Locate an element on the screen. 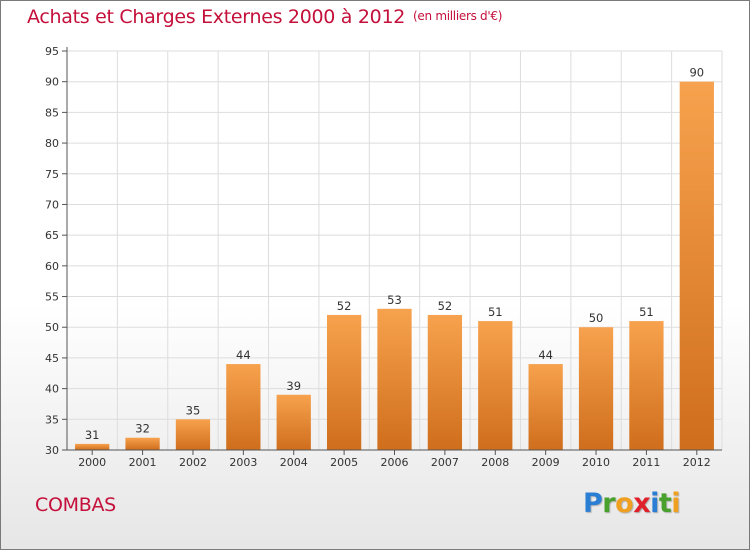 Image resolution: width=750 pixels, height=550 pixels. logo-letter: P is located at coordinates (593, 503).